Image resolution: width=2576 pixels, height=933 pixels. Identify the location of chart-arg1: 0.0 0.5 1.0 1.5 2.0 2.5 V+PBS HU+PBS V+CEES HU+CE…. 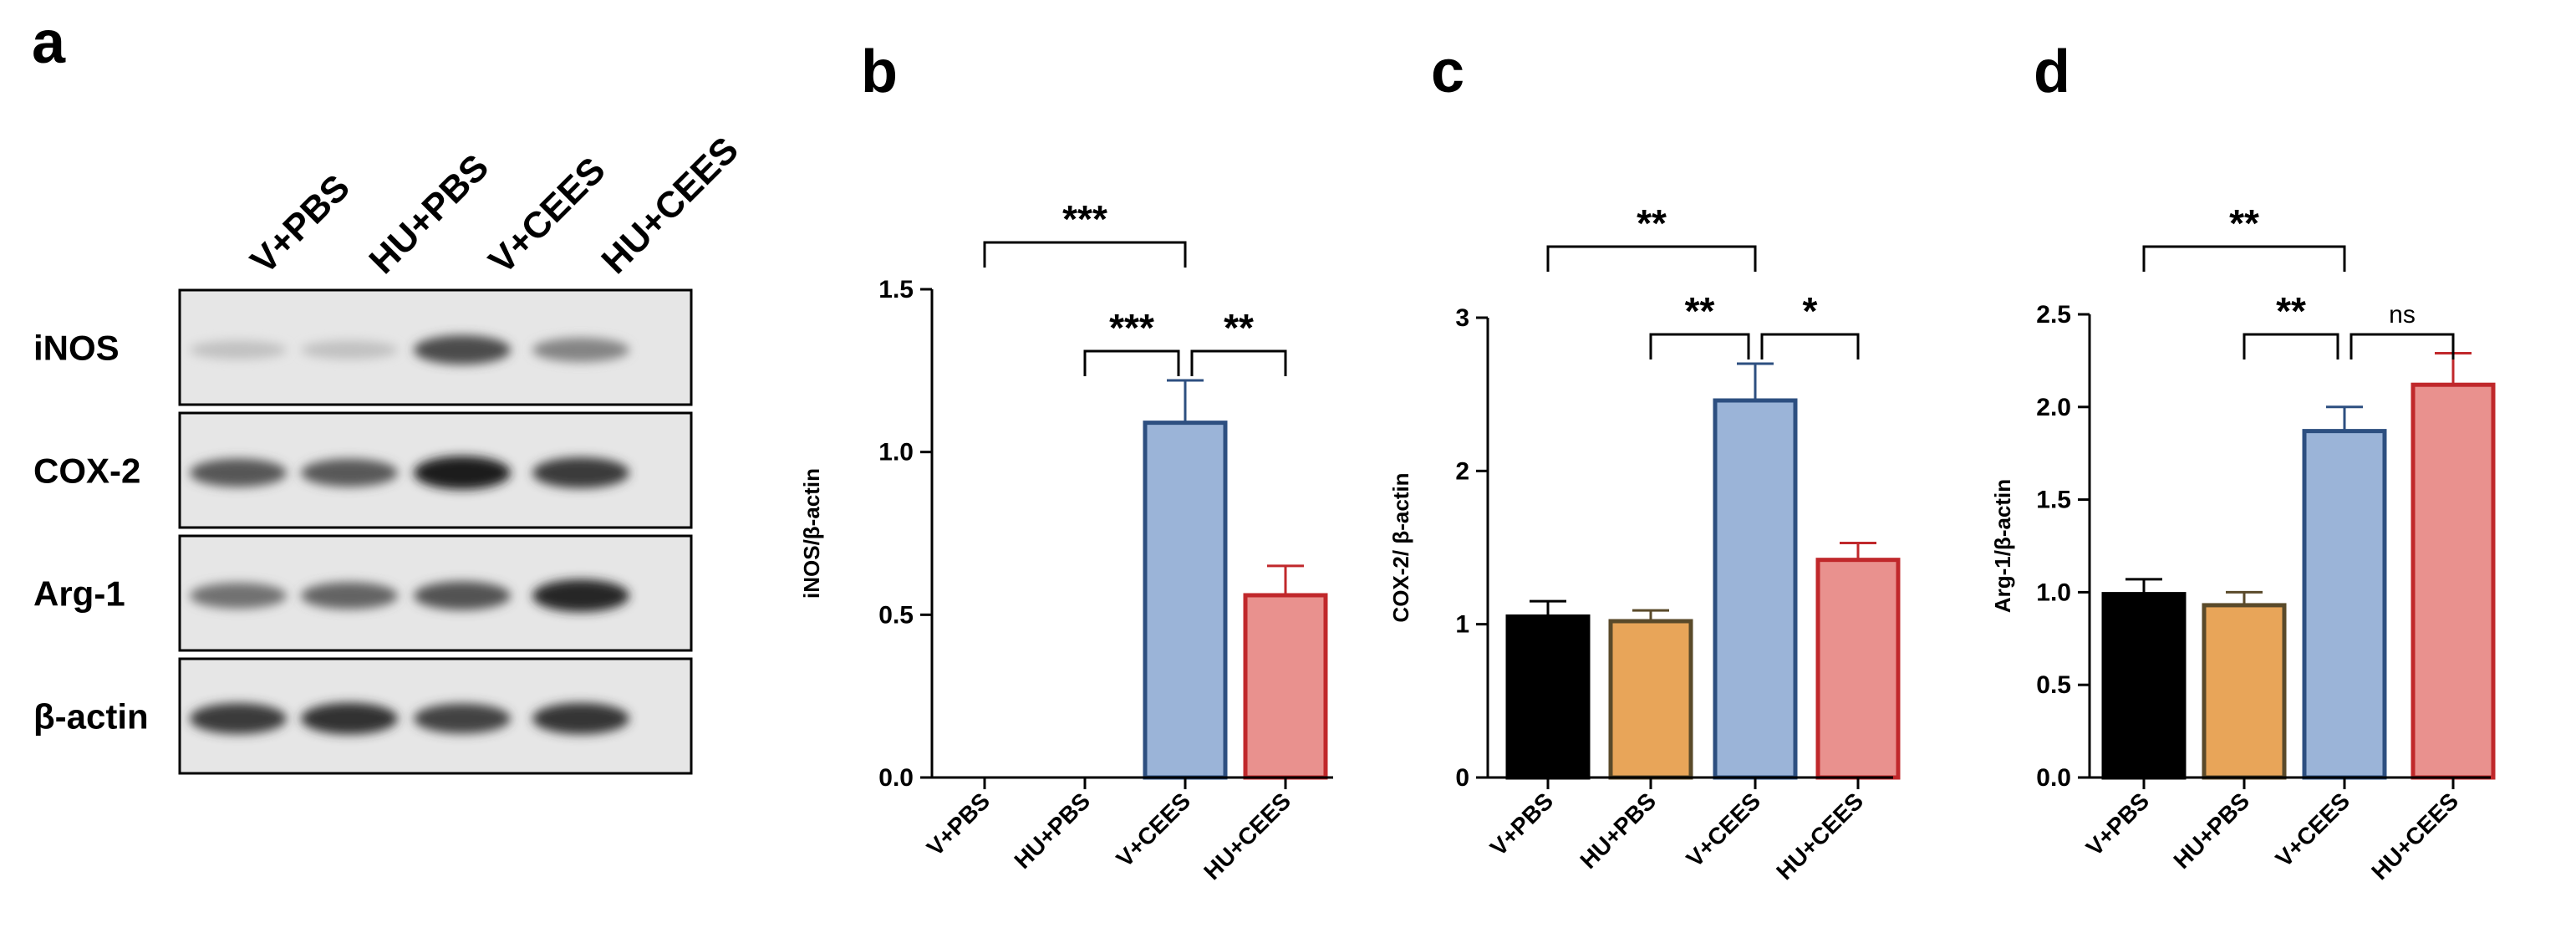
(2243, 543).